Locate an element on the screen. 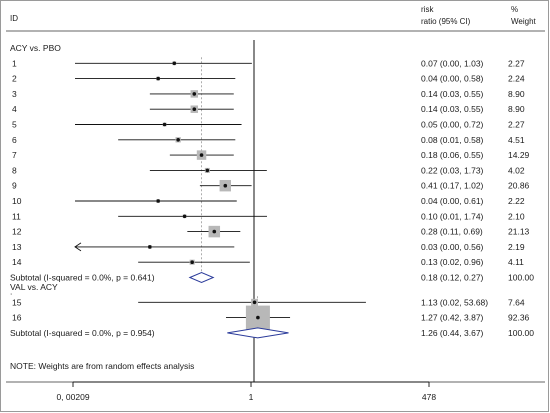  header-risk-line2: ratio (95% CI) is located at coordinates (446, 21).